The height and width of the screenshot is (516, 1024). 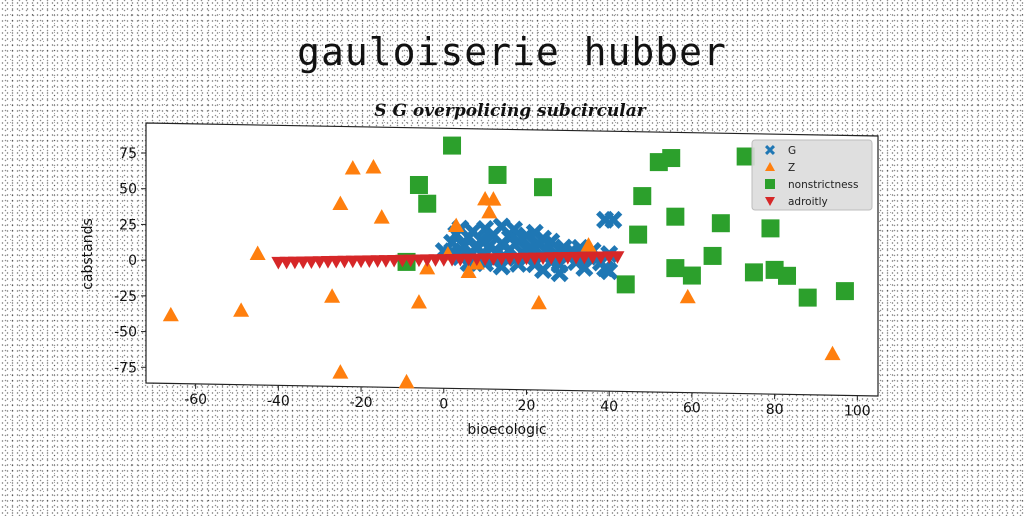 I want to click on y-tick-label: 75, so click(x=128, y=154).